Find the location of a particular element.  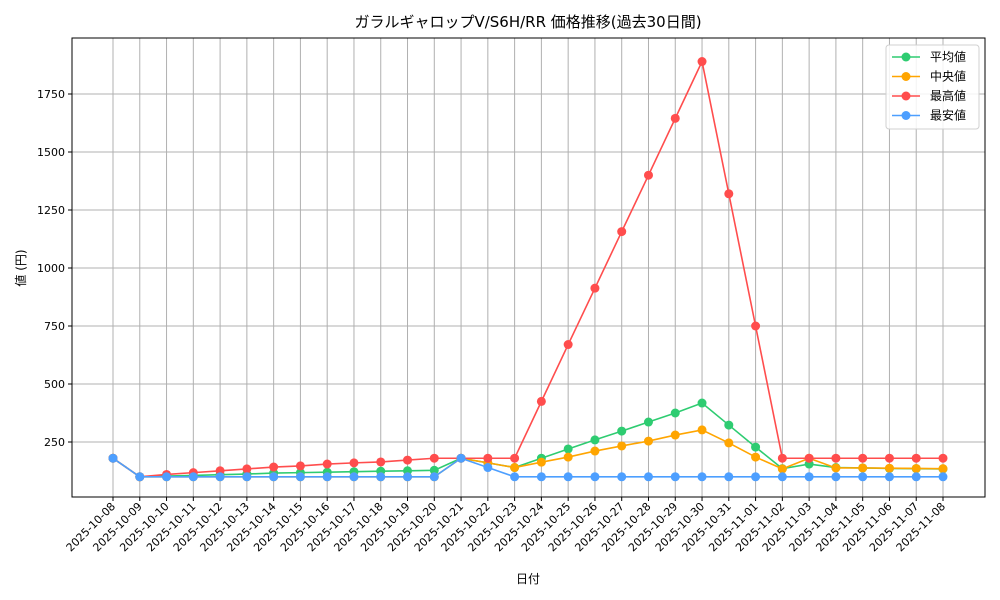

legend-item: 最高値 is located at coordinates (929, 95).